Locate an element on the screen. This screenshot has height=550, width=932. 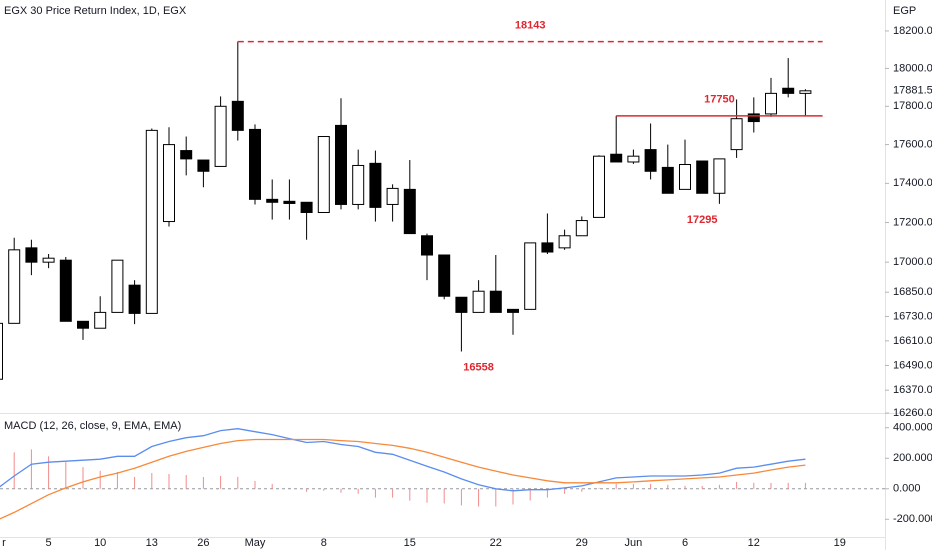
y-tick-label: 18000.000 is located at coordinates (912, 68).